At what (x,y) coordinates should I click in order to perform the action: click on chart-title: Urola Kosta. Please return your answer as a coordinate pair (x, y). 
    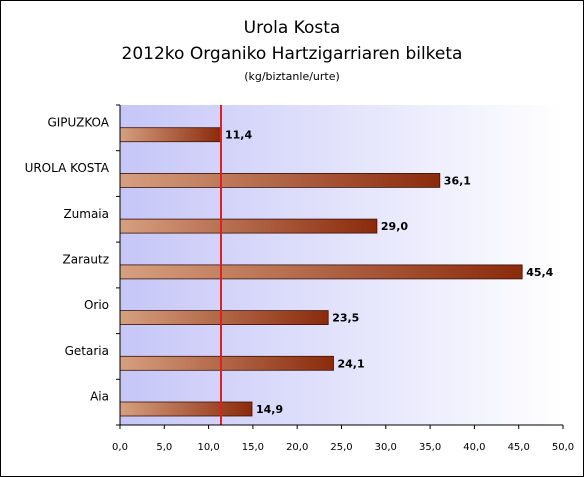
    Looking at the image, I should click on (292, 28).